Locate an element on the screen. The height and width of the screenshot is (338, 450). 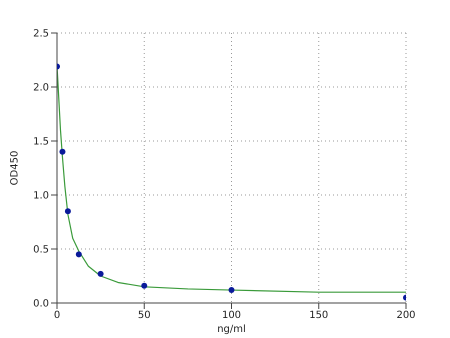
y-tick-label: 2.5 is located at coordinates (41, 34).